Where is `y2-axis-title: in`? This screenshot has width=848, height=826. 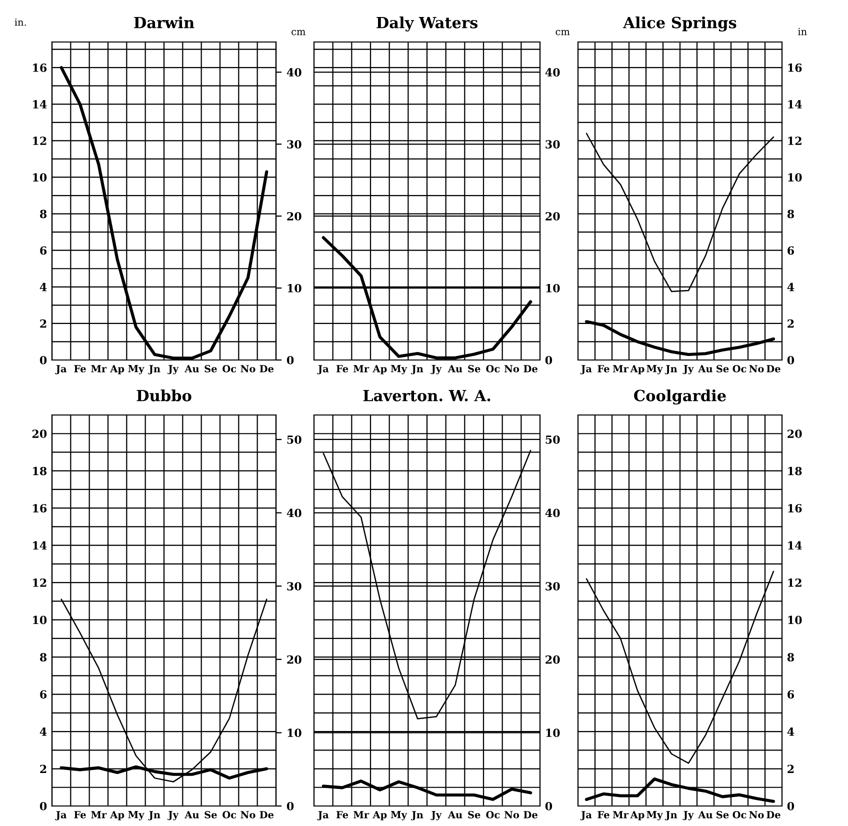 y2-axis-title: in is located at coordinates (802, 32).